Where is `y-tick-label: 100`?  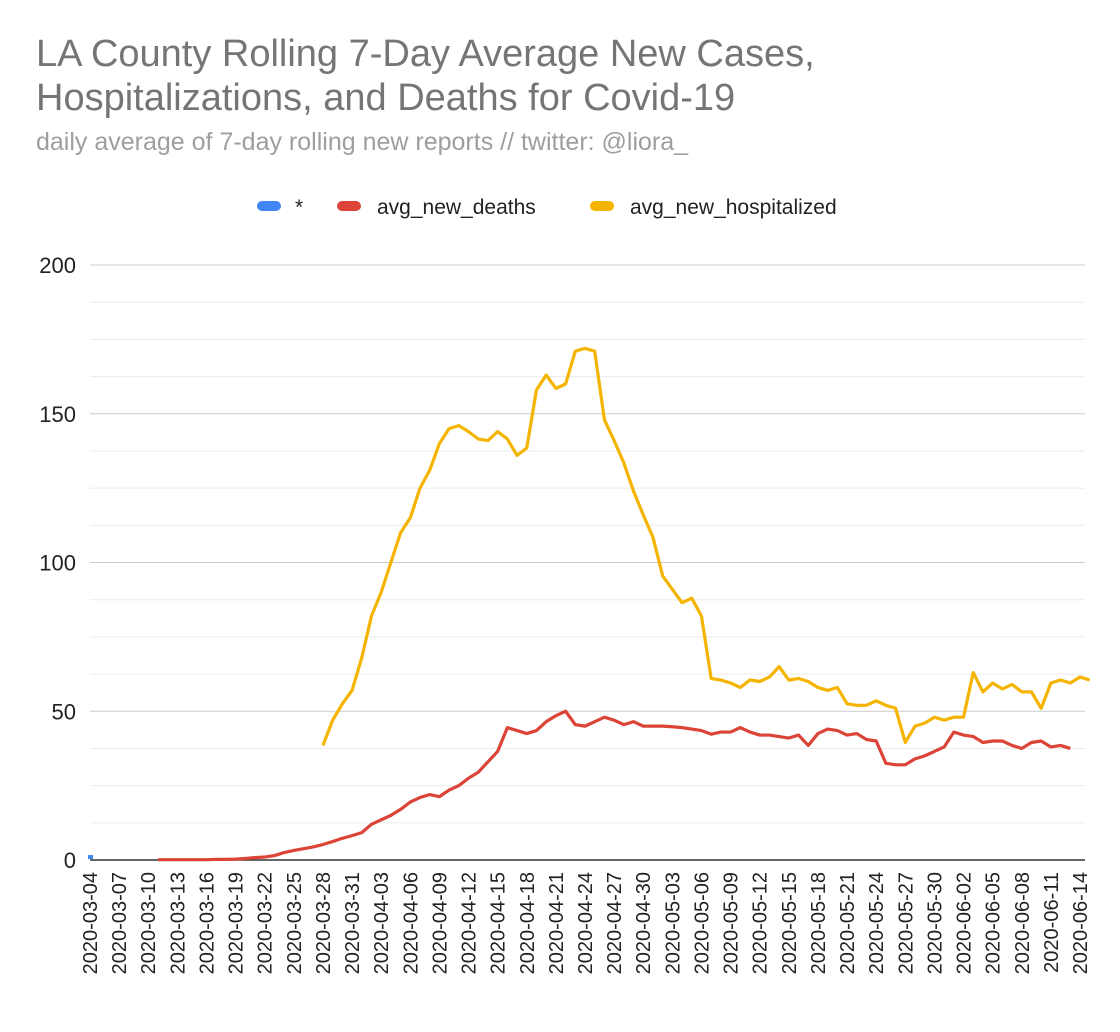 y-tick-label: 100 is located at coordinates (57, 563).